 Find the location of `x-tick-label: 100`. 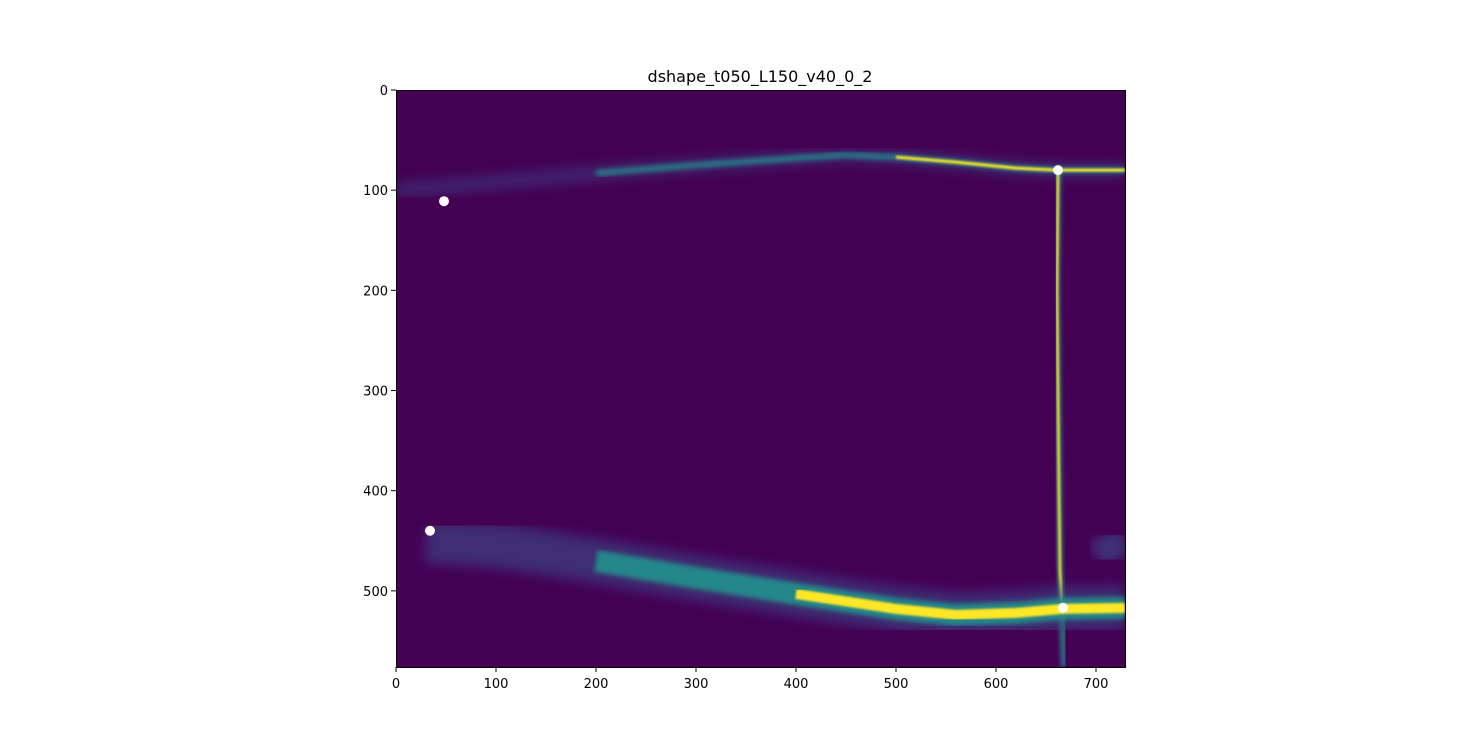

x-tick-label: 100 is located at coordinates (496, 684).